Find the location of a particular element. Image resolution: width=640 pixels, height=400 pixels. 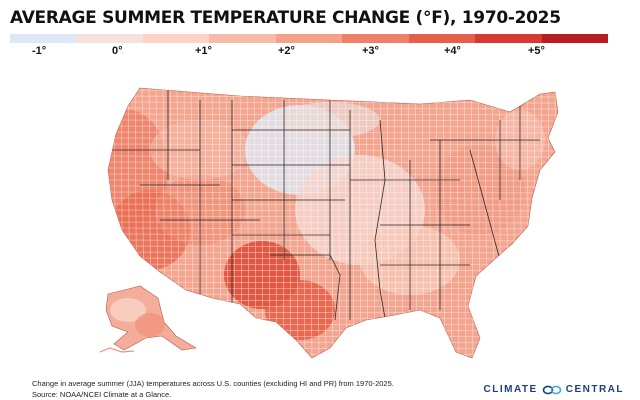

climate-central-logo: CLIMATE CENTRAL is located at coordinates (554, 389).